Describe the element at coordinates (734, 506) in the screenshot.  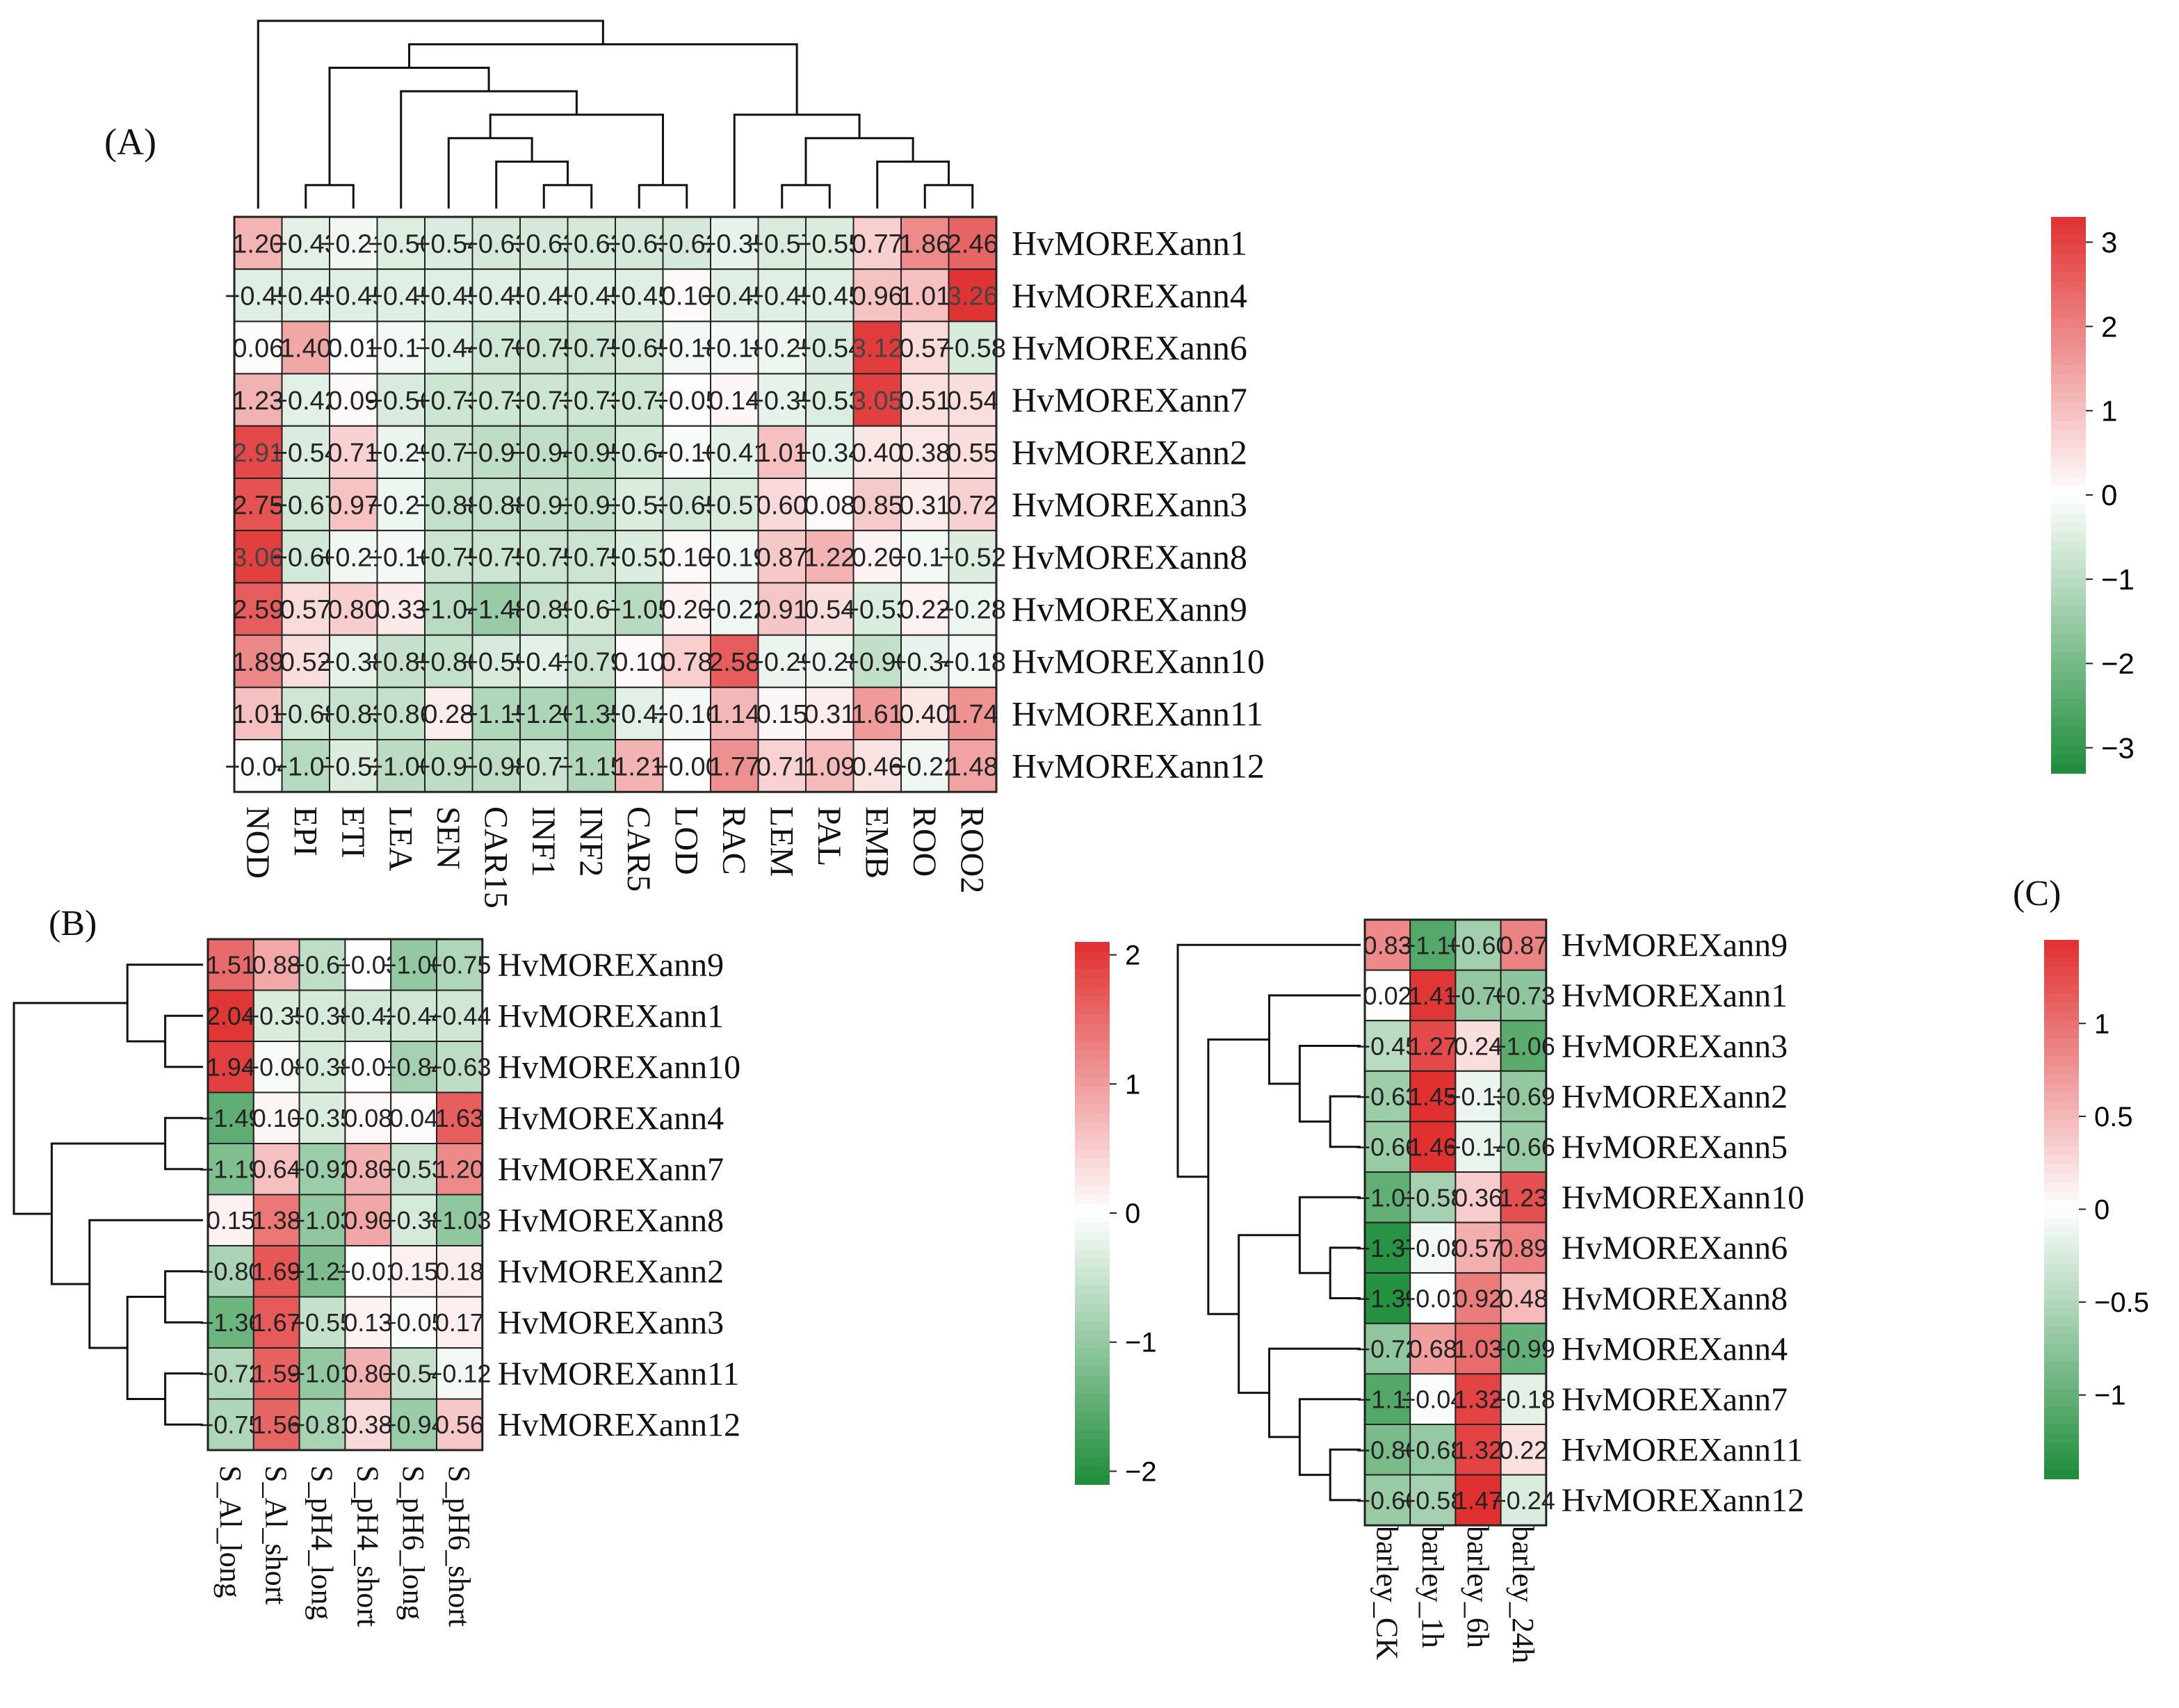
I see `cell-value-label: −0.57` at that location.